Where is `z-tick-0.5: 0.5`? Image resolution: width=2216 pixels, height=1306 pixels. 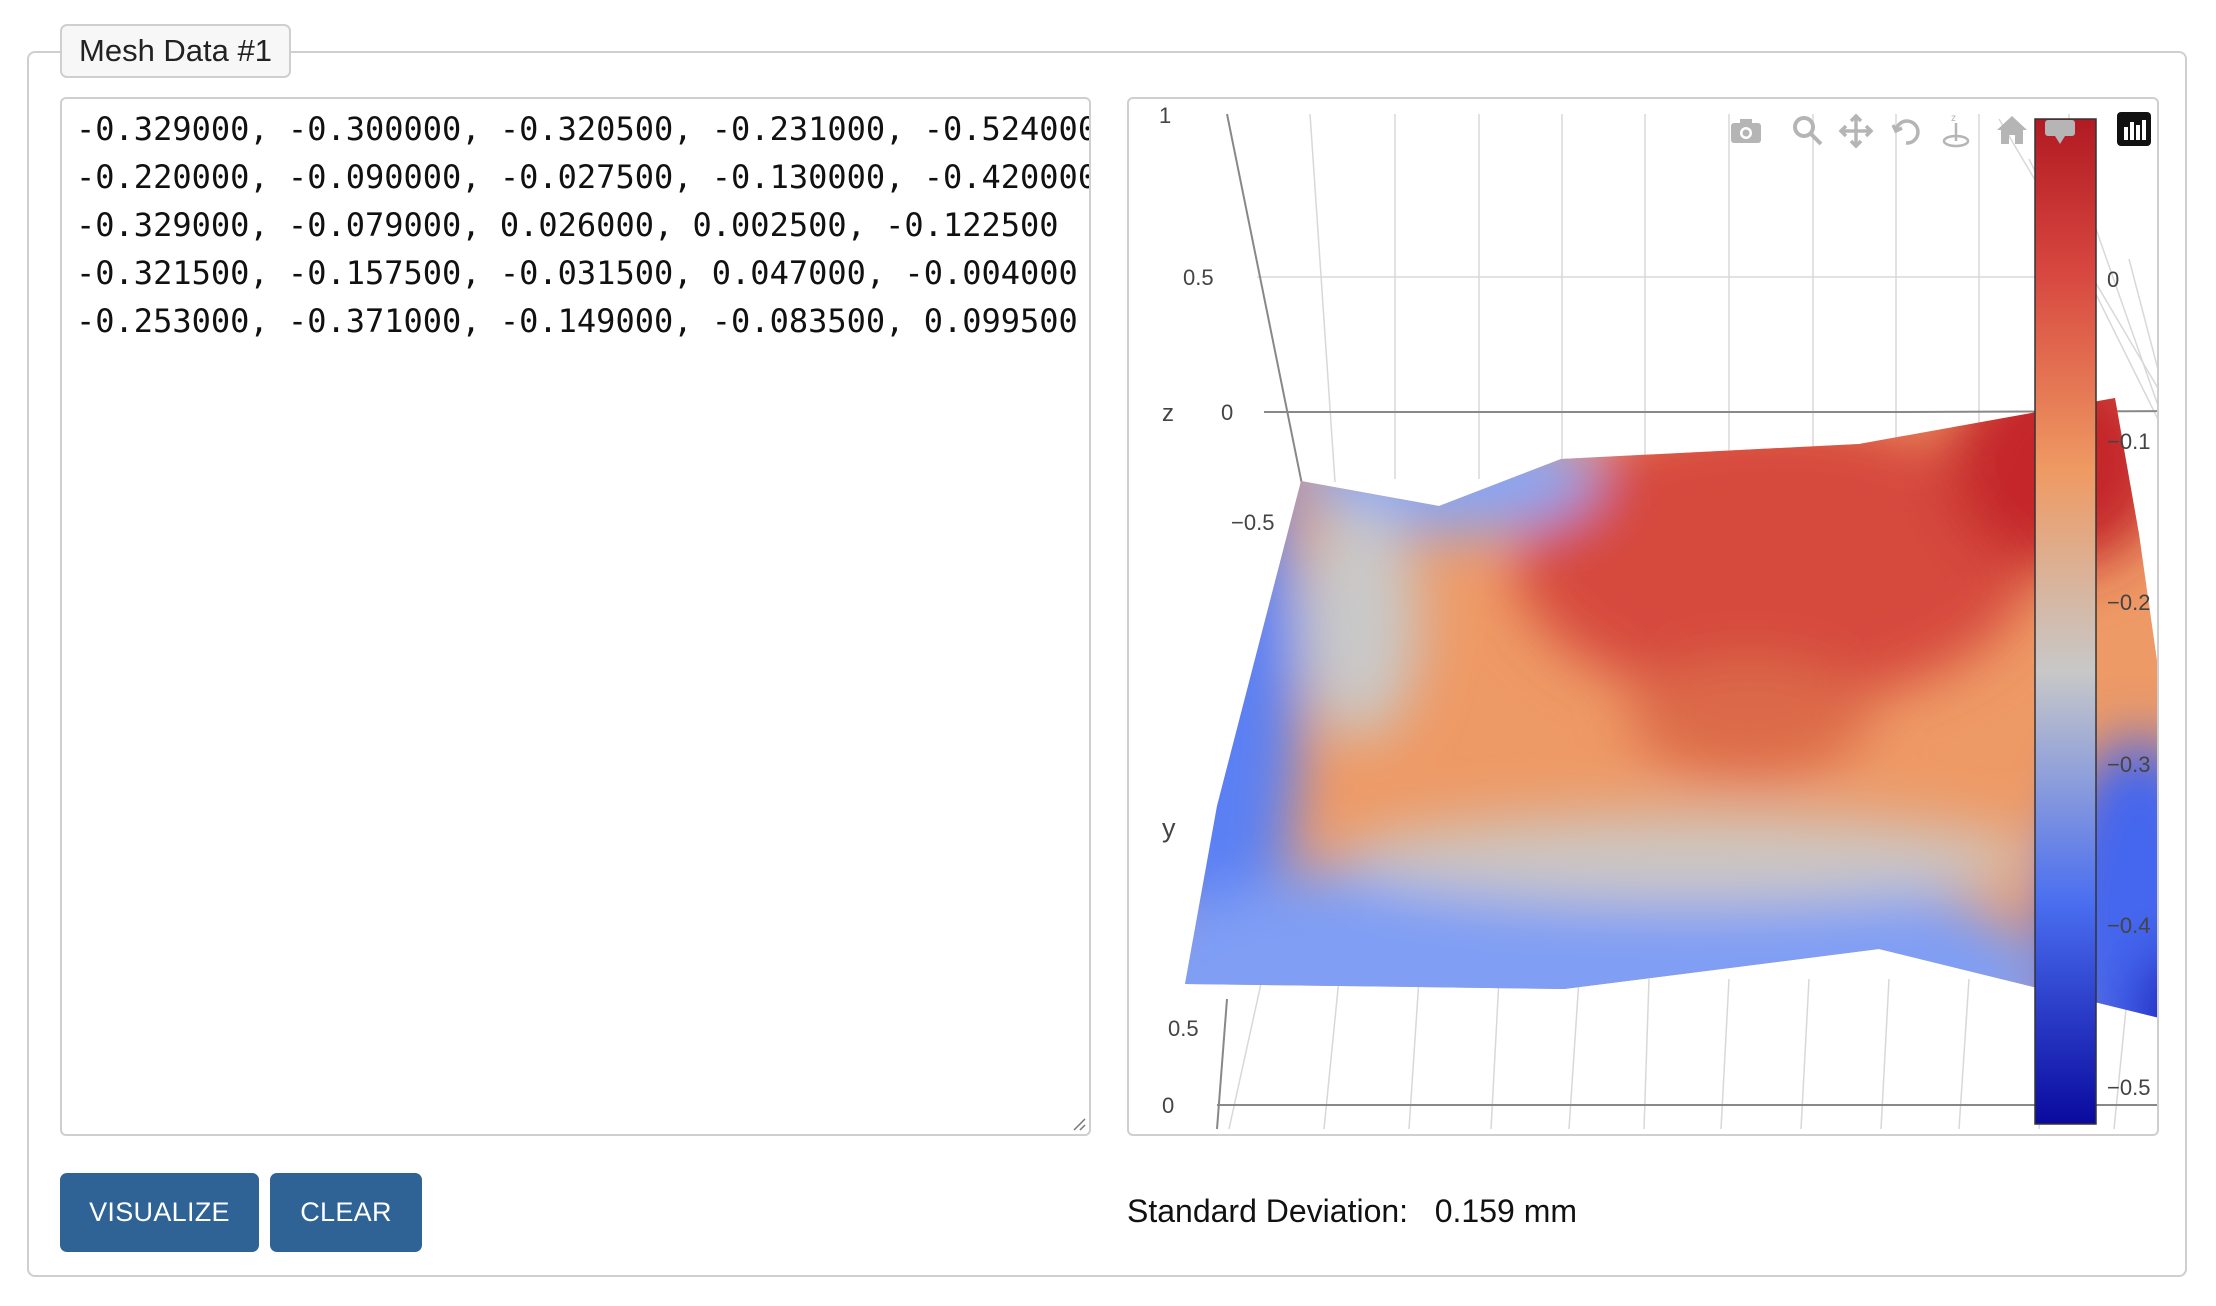
z-tick-0.5: 0.5 is located at coordinates (1198, 277).